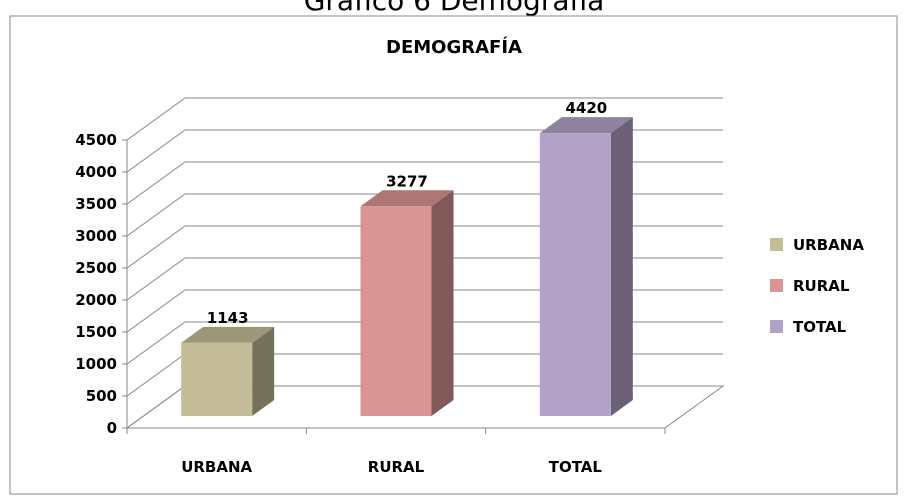 The image size is (908, 503). What do you see at coordinates (228, 318) in the screenshot?
I see `value-label: 1143` at bounding box center [228, 318].